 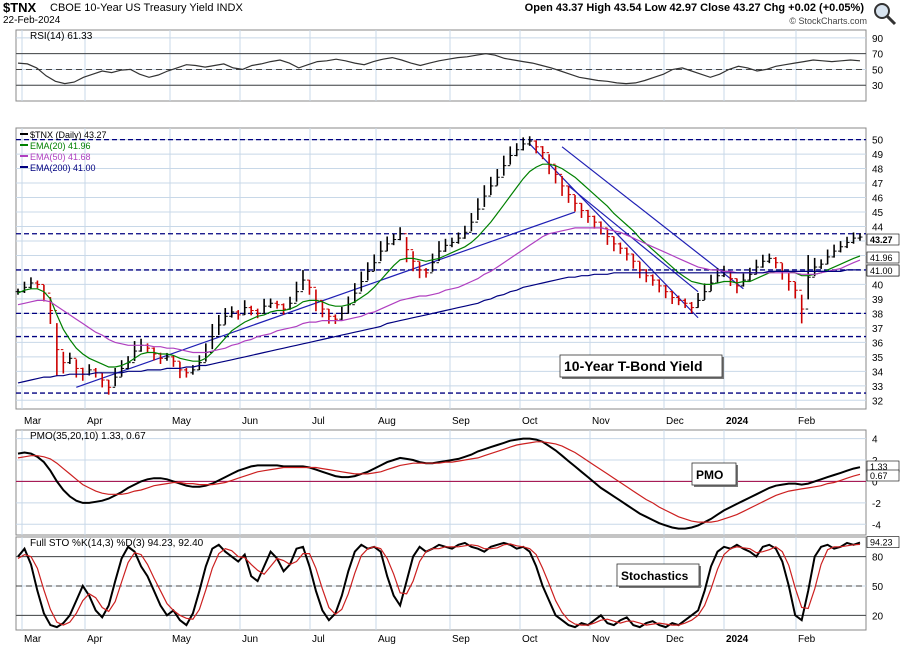 What do you see at coordinates (88, 436) in the screenshot?
I see `pmo-label: PMO(35,20,10) 1.33, 0.67` at bounding box center [88, 436].